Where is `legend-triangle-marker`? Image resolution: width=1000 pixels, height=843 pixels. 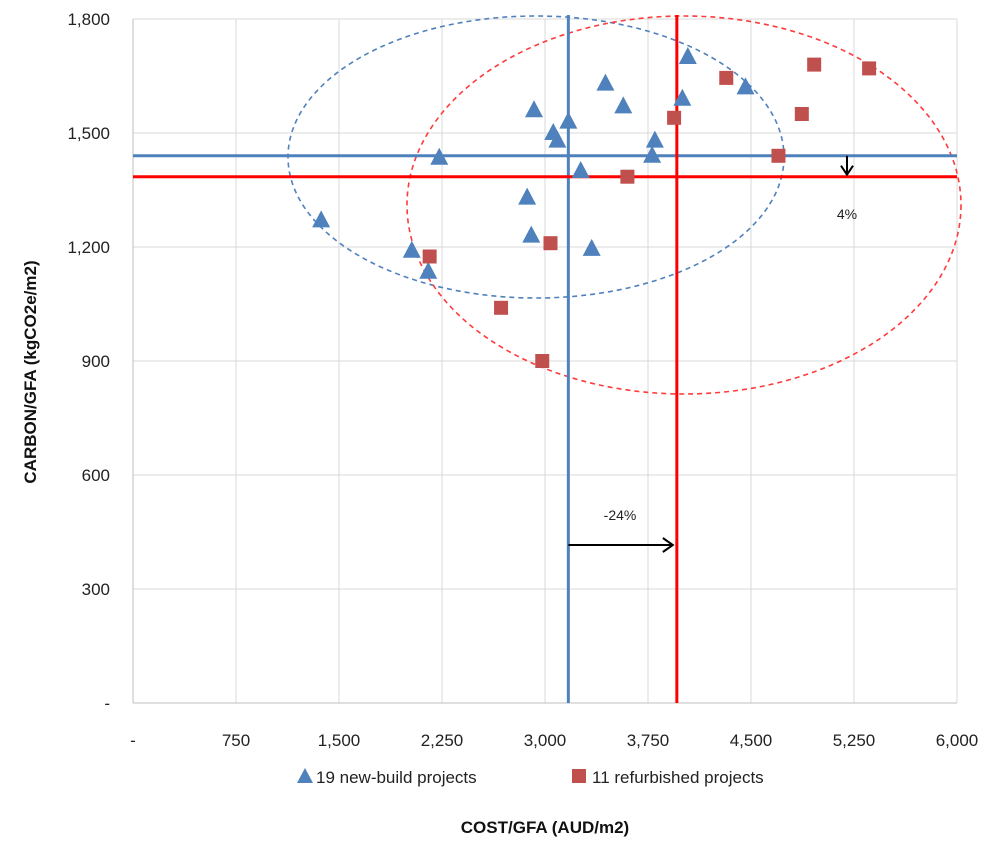
legend-triangle-marker is located at coordinates (305, 775).